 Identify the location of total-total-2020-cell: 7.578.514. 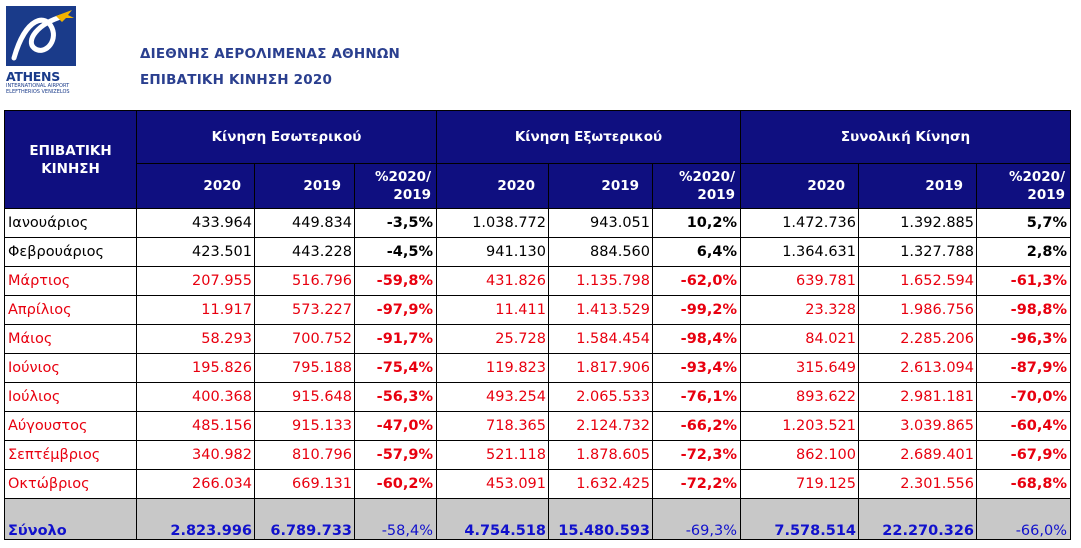
(799, 519).